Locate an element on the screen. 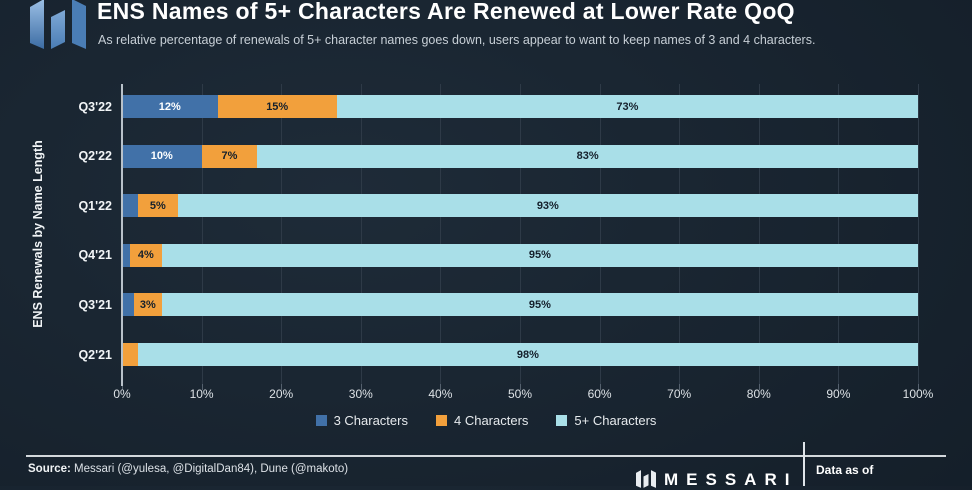 The width and height of the screenshot is (972, 490). bar-segment: 83% is located at coordinates (587, 156).